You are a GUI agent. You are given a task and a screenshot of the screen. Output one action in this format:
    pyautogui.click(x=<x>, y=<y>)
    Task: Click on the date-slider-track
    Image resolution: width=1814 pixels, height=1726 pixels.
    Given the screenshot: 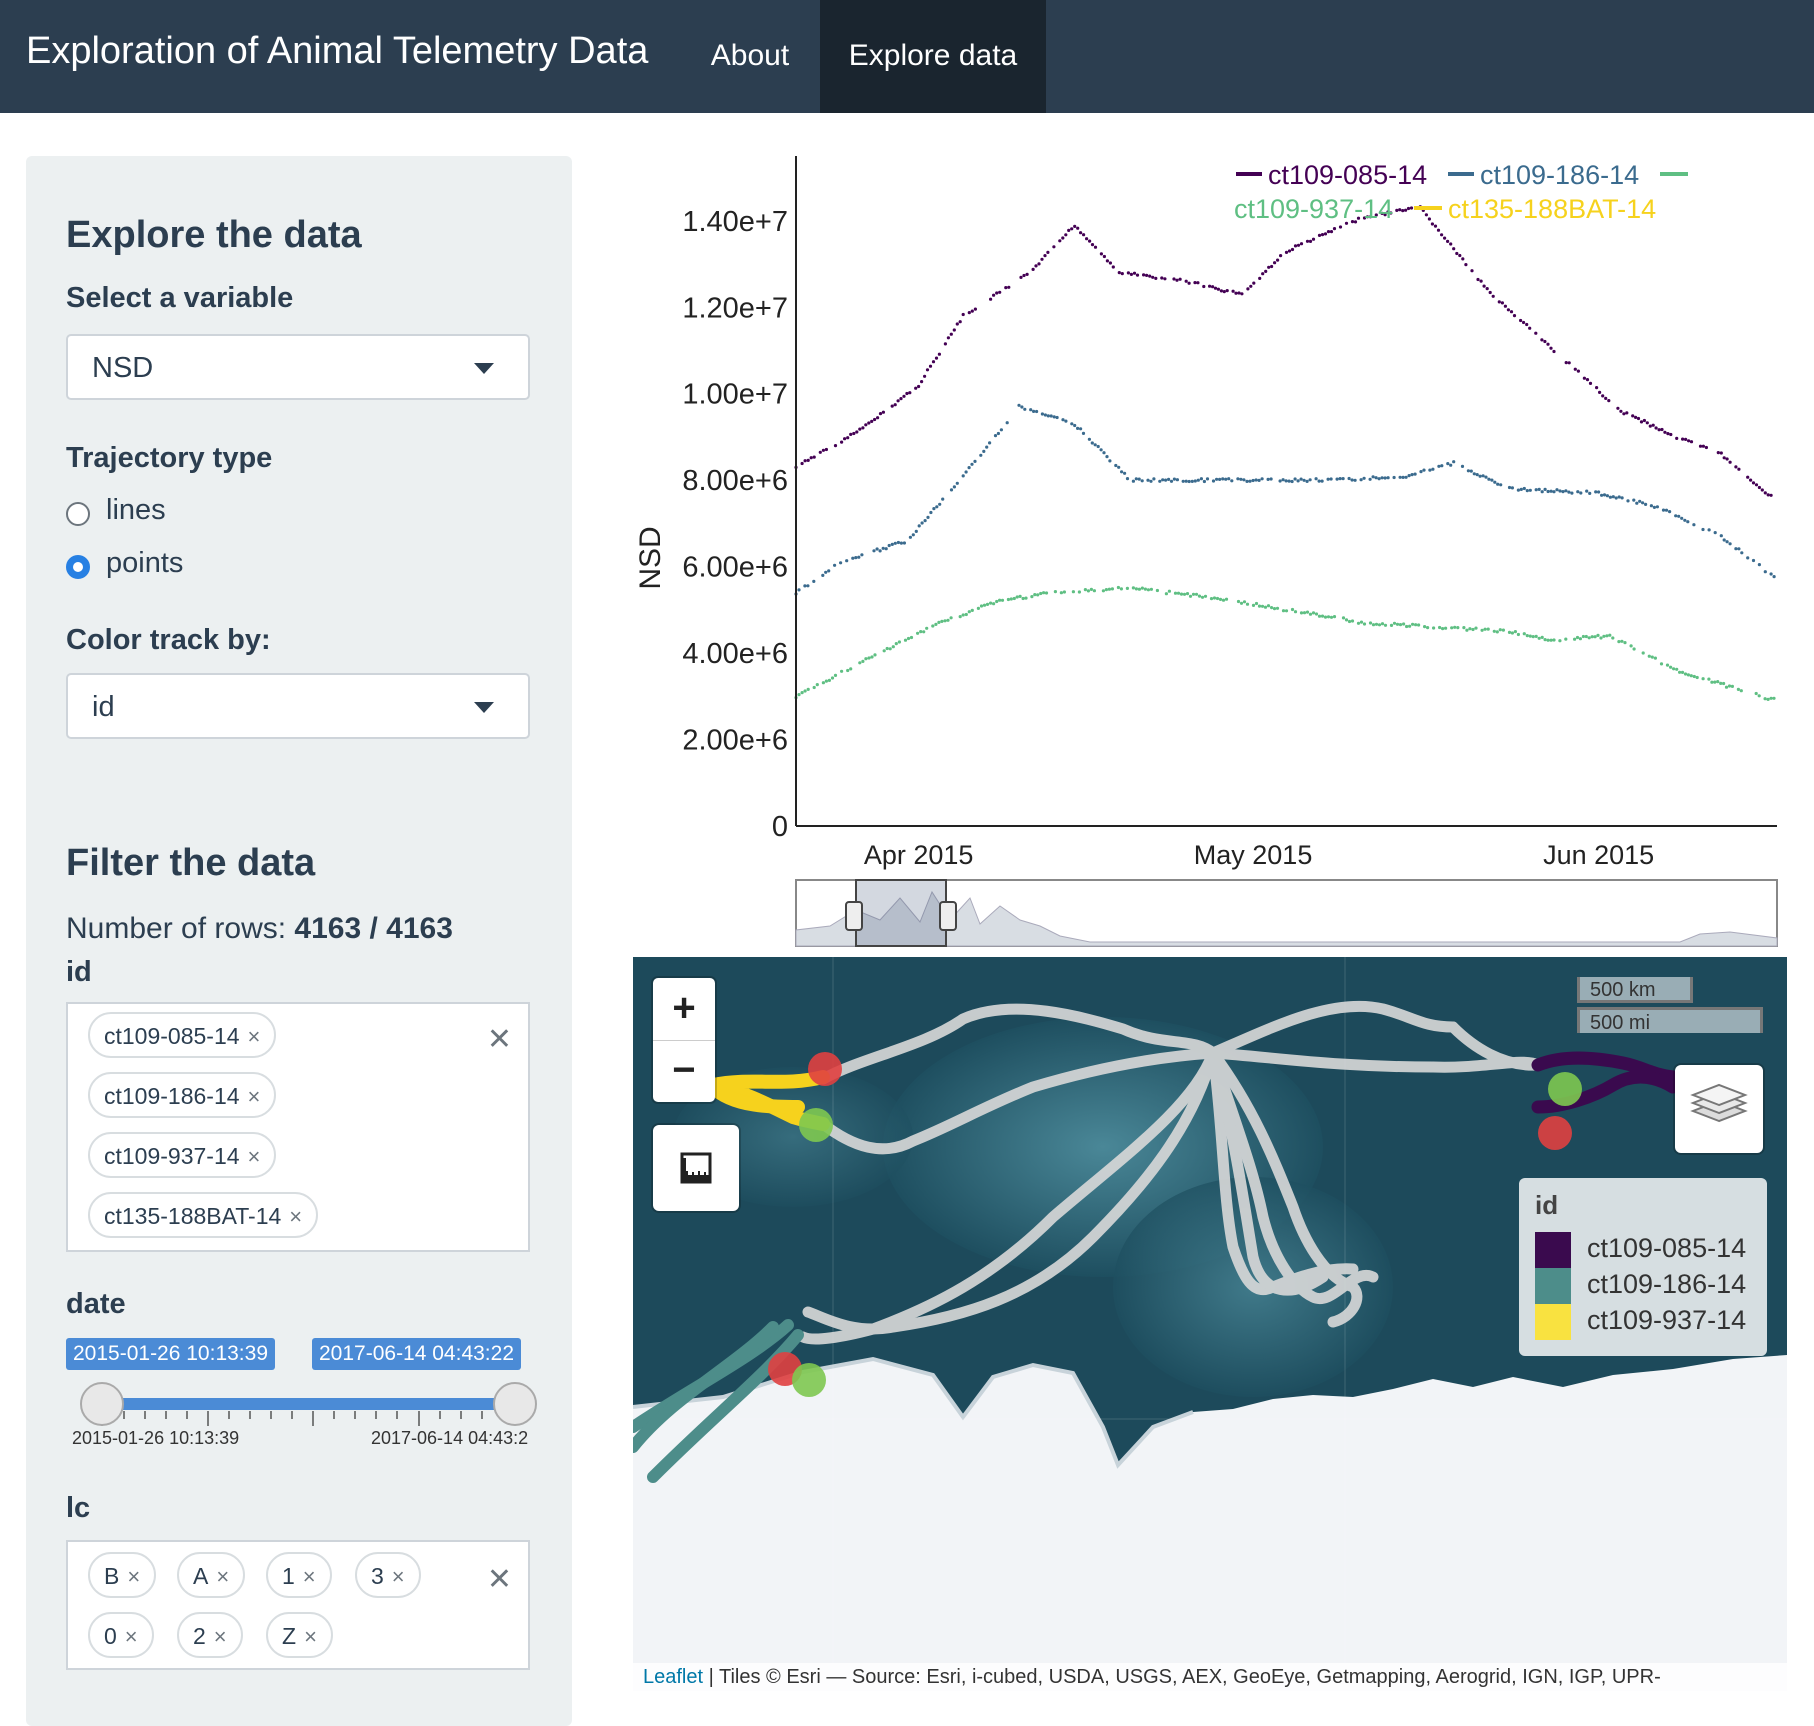 What is the action you would take?
    pyautogui.click(x=308, y=1404)
    